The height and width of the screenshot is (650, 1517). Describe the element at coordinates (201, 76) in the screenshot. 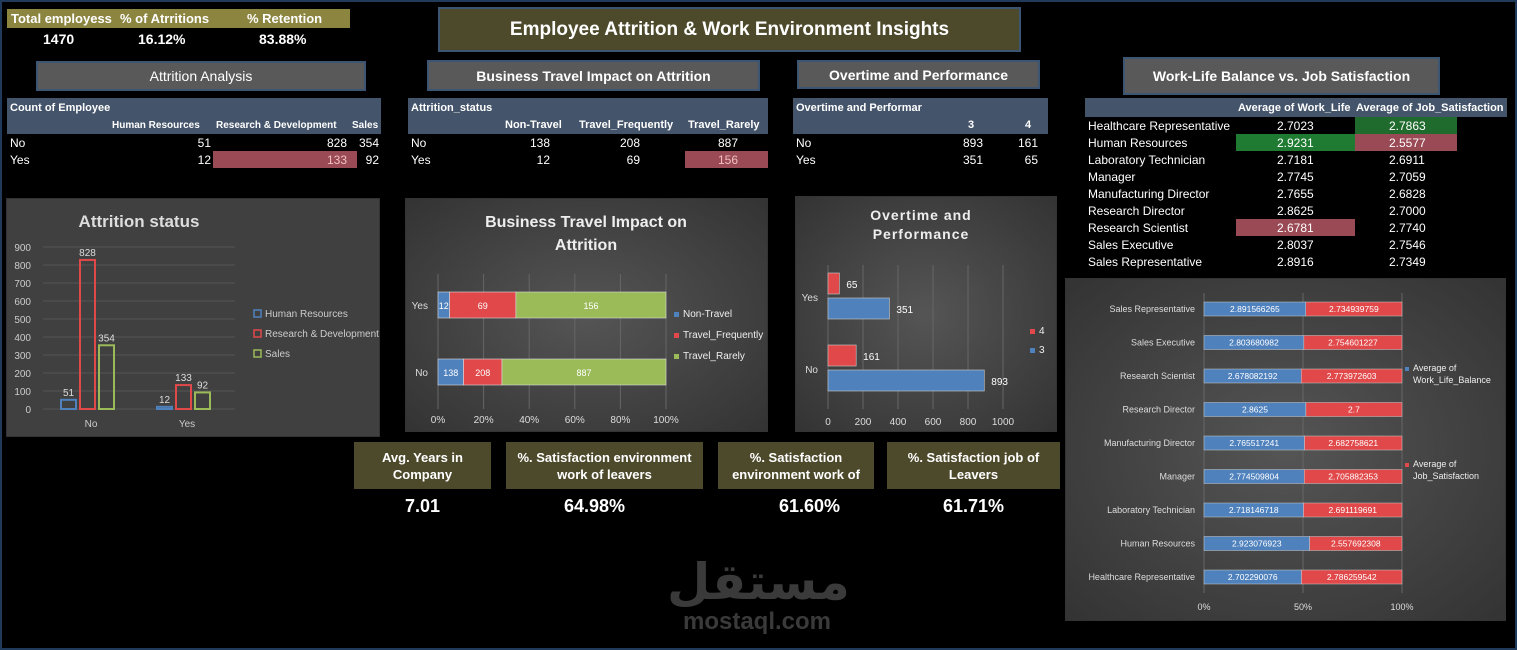

I see `section-header-attrition: Attrition Analysis` at that location.